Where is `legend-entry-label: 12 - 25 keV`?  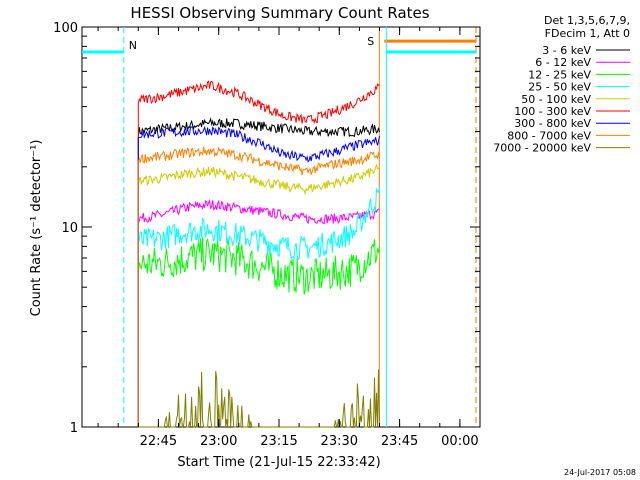 legend-entry-label: 12 - 25 keV is located at coordinates (559, 74).